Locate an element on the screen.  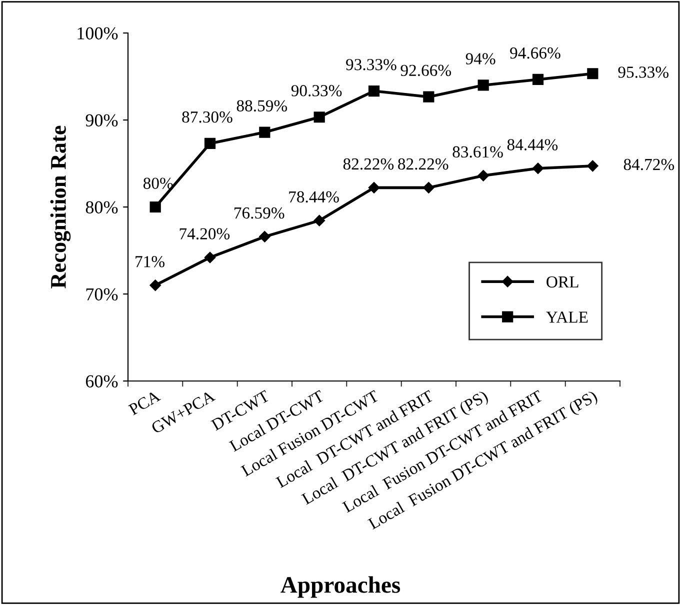
data-label: 95.33% is located at coordinates (643, 72).